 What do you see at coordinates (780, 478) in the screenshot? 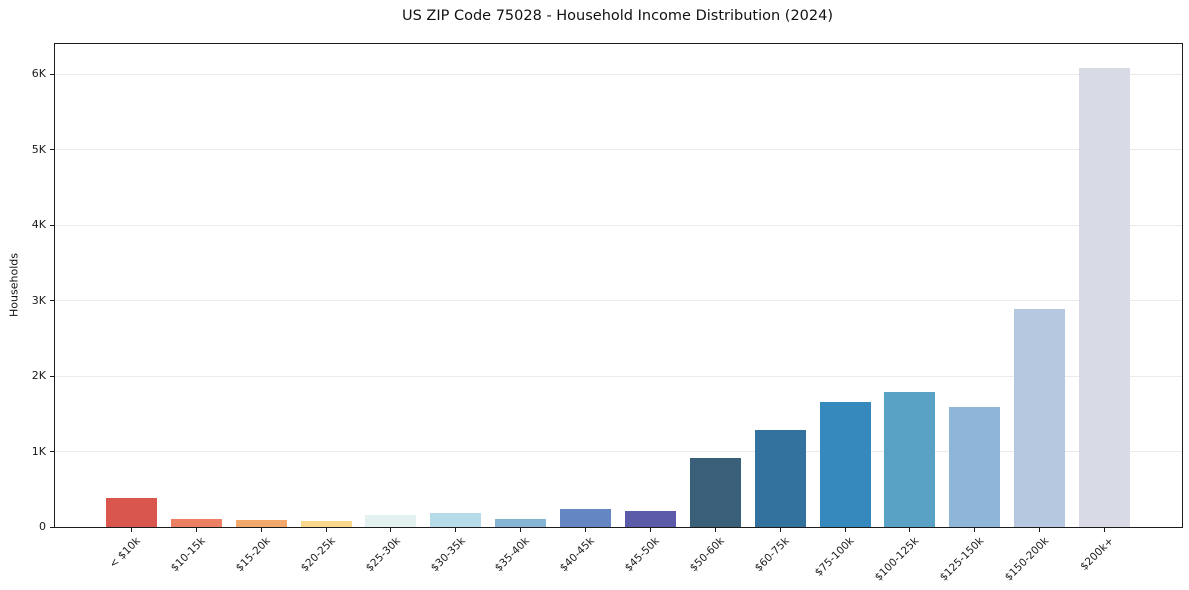
I see `bar-$60-75k` at bounding box center [780, 478].